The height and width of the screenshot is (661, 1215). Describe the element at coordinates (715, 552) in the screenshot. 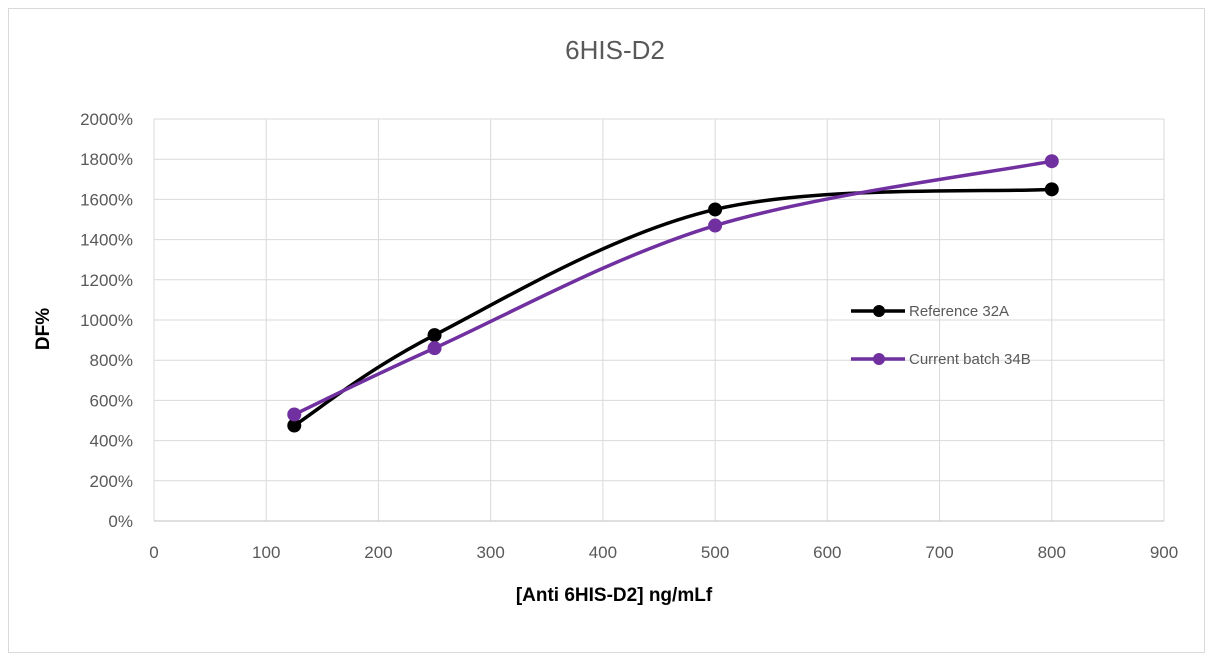

I see `x-tick-label: 500` at that location.